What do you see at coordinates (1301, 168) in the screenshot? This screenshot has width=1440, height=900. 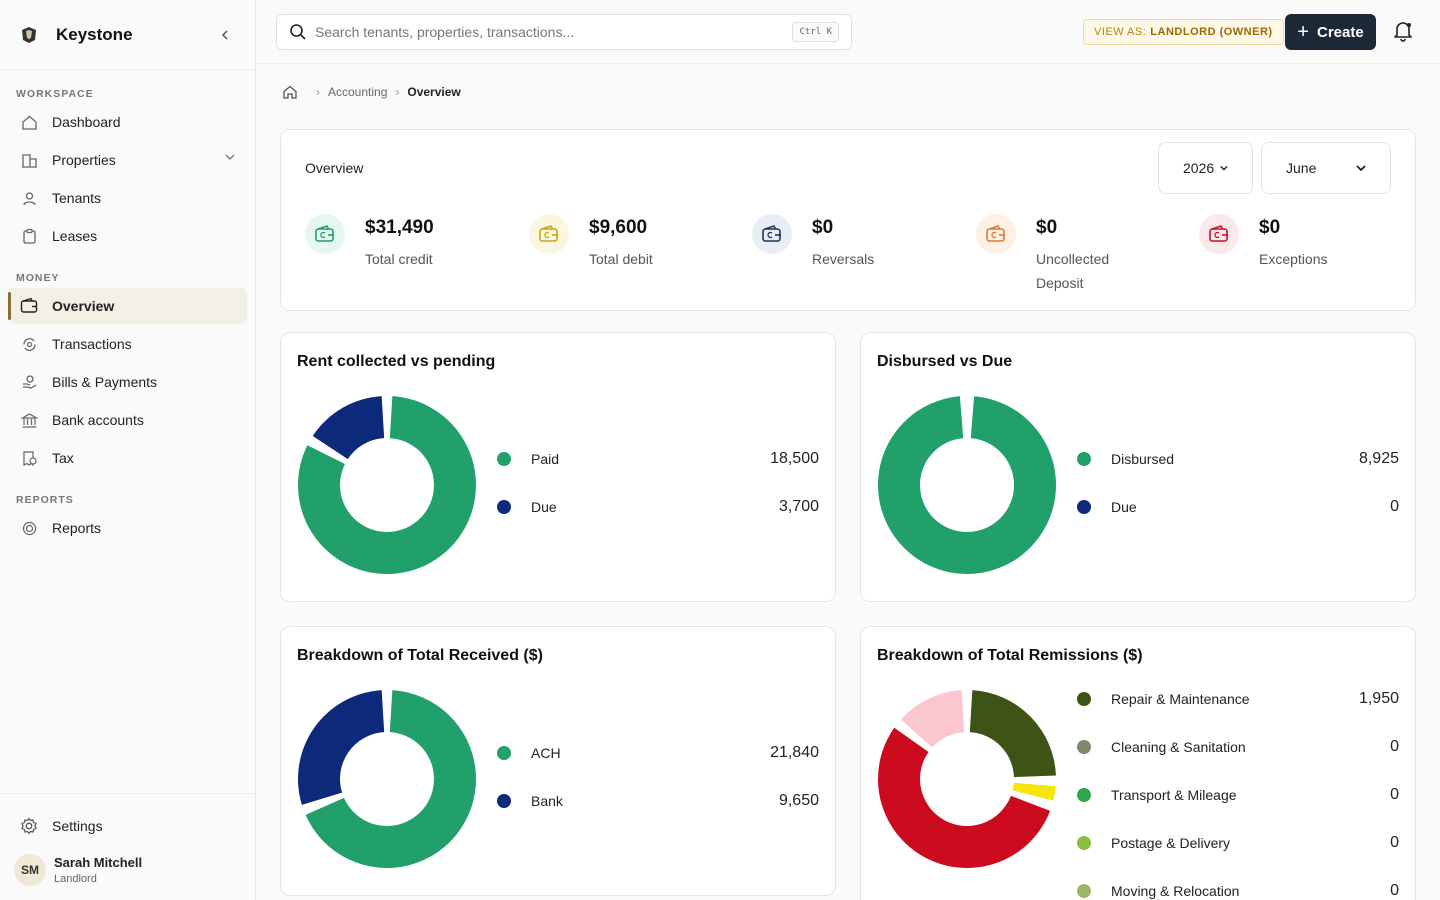 I see `month-select-value: June` at bounding box center [1301, 168].